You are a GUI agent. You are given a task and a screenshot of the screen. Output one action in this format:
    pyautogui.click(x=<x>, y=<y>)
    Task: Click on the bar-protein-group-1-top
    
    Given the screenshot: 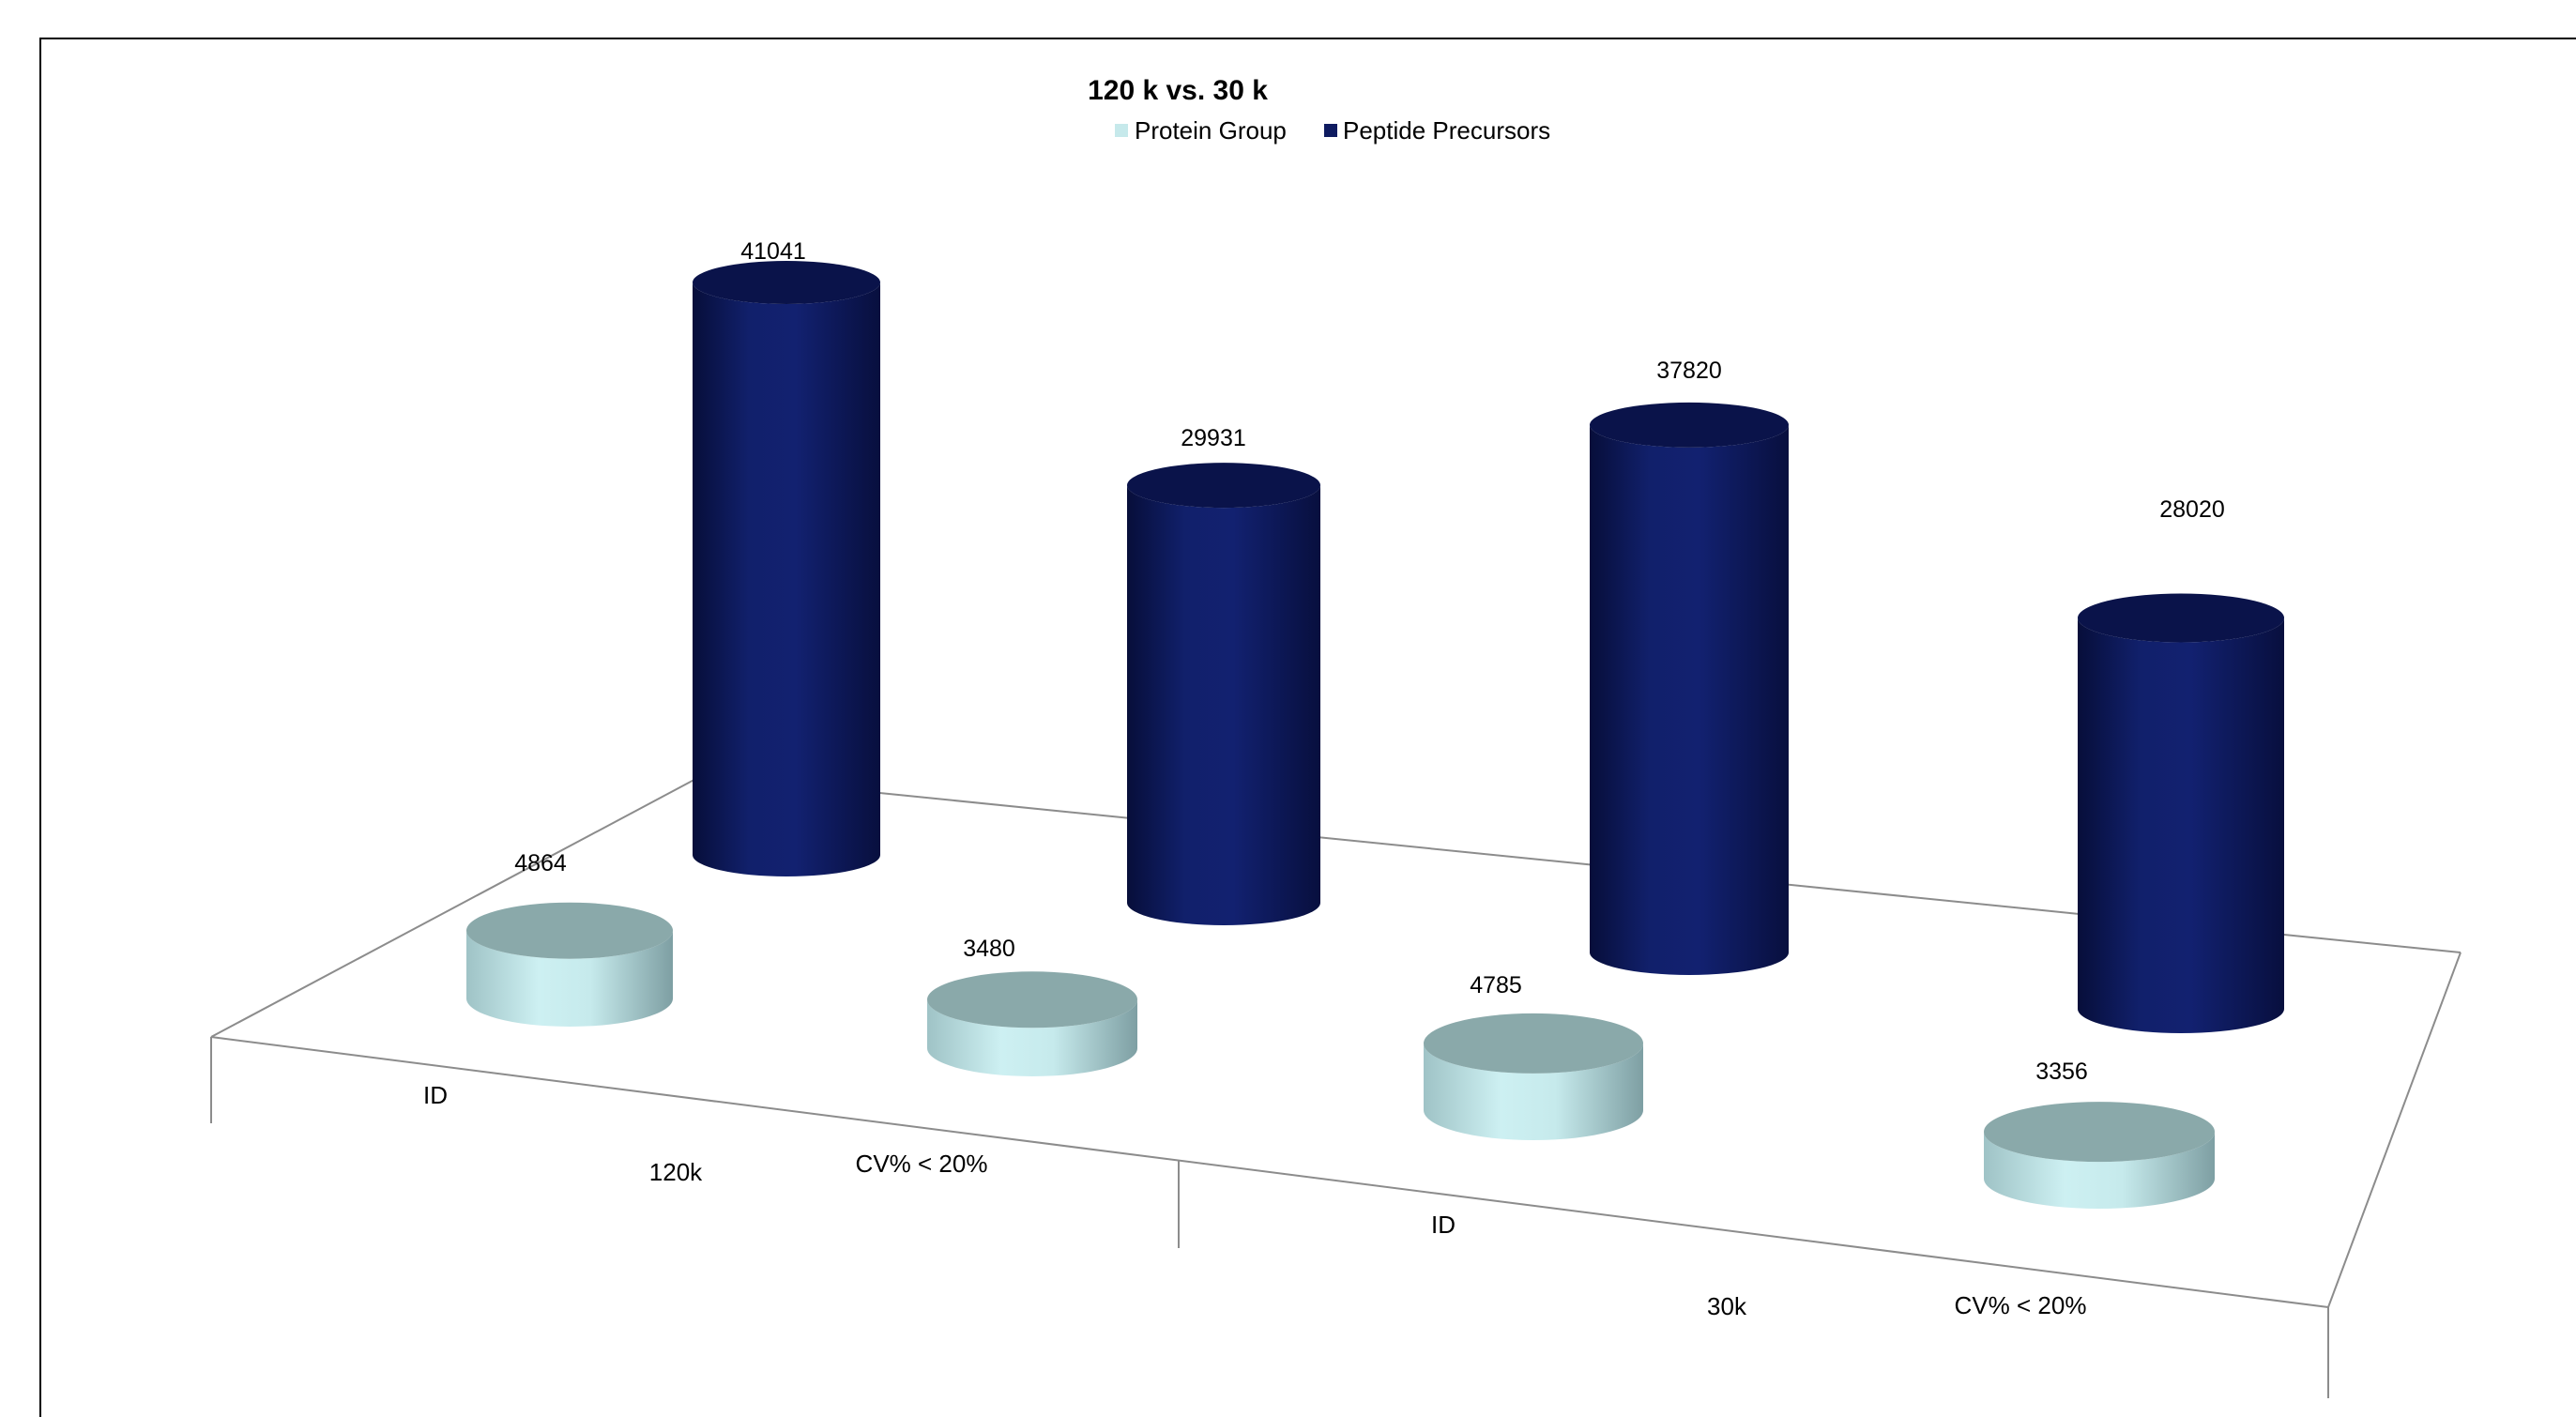 What is the action you would take?
    pyautogui.click(x=569, y=930)
    